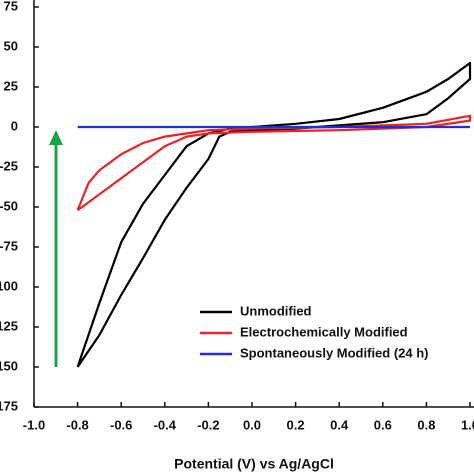 Image resolution: width=474 pixels, height=474 pixels. Describe the element at coordinates (426, 424) in the screenshot. I see `x-tick-label: 0.8` at that location.